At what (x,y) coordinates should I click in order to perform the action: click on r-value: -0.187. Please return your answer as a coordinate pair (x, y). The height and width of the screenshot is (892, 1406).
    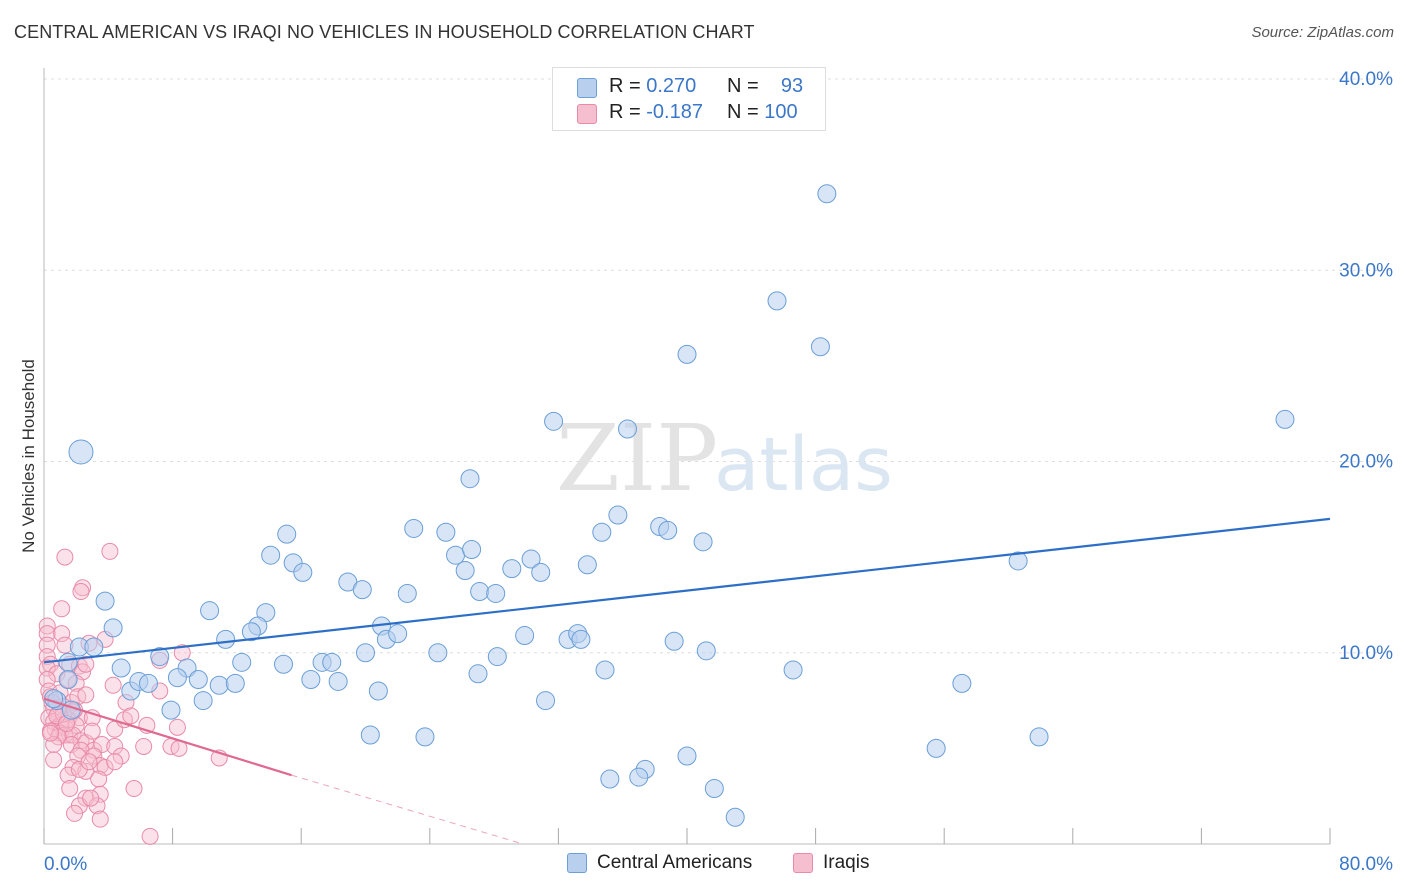
    Looking at the image, I should click on (674, 112).